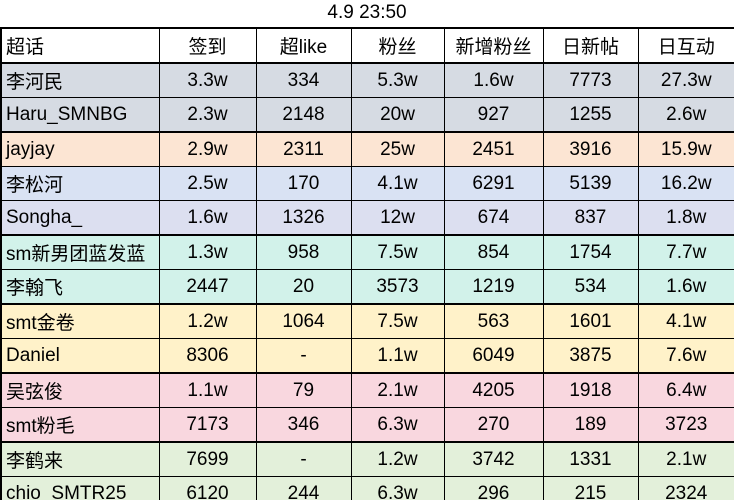  What do you see at coordinates (685, 252) in the screenshot?
I see `value-cell: 7.7w` at bounding box center [685, 252].